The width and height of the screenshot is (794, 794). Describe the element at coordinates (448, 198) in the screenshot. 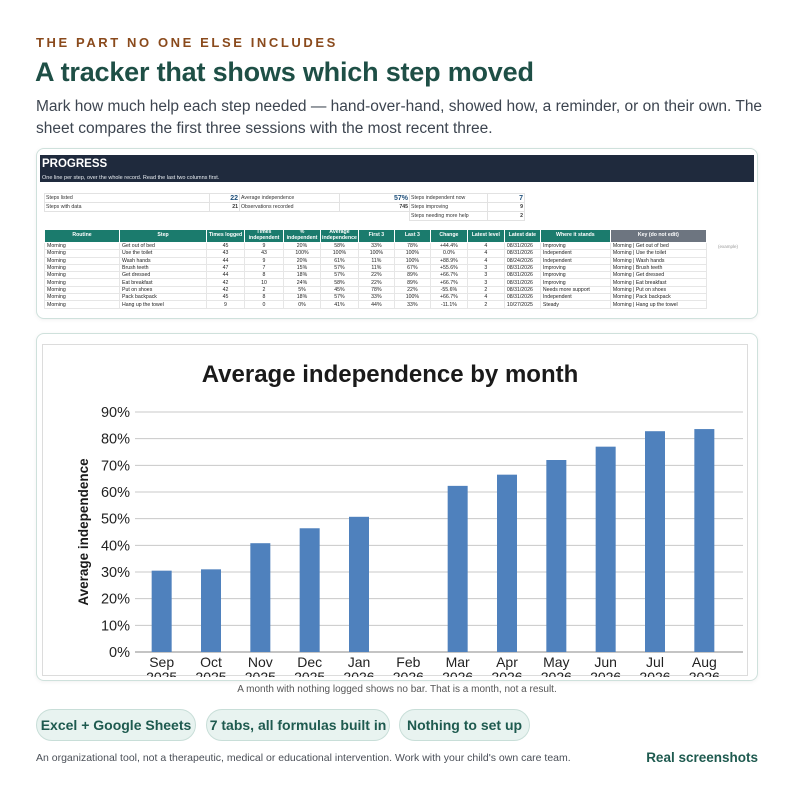

I see `stat-label: Steps independent now` at that location.